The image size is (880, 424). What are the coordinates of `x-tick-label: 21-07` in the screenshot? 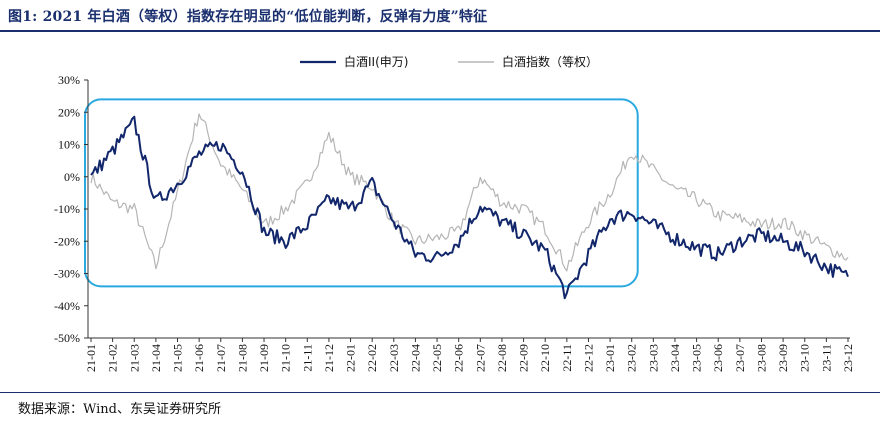 It's located at (221, 358).